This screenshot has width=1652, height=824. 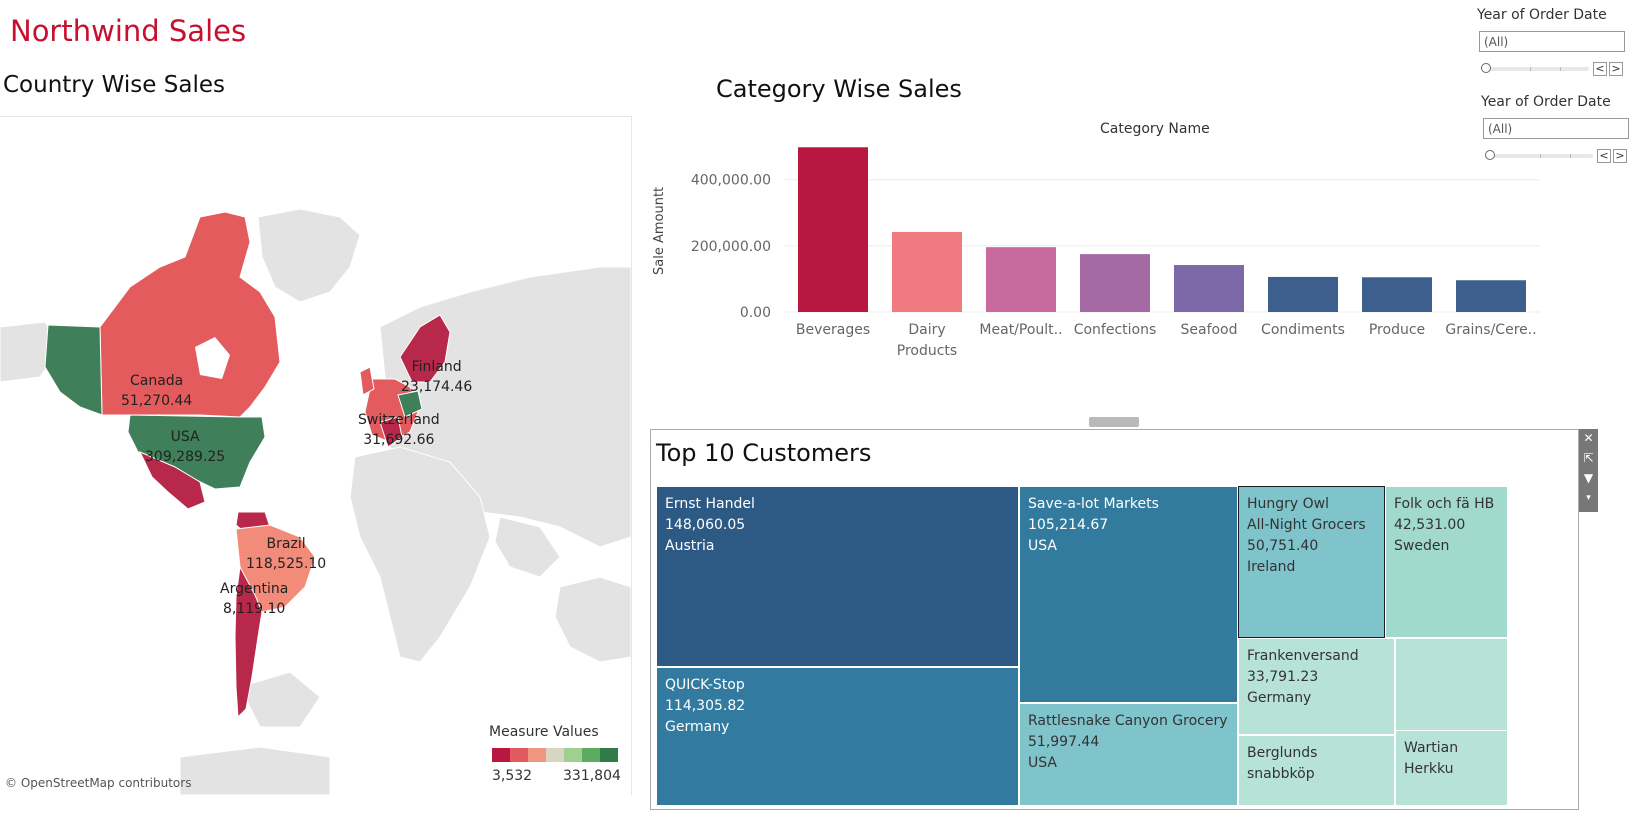 I want to click on close-icon: ✕, so click(x=1588, y=438).